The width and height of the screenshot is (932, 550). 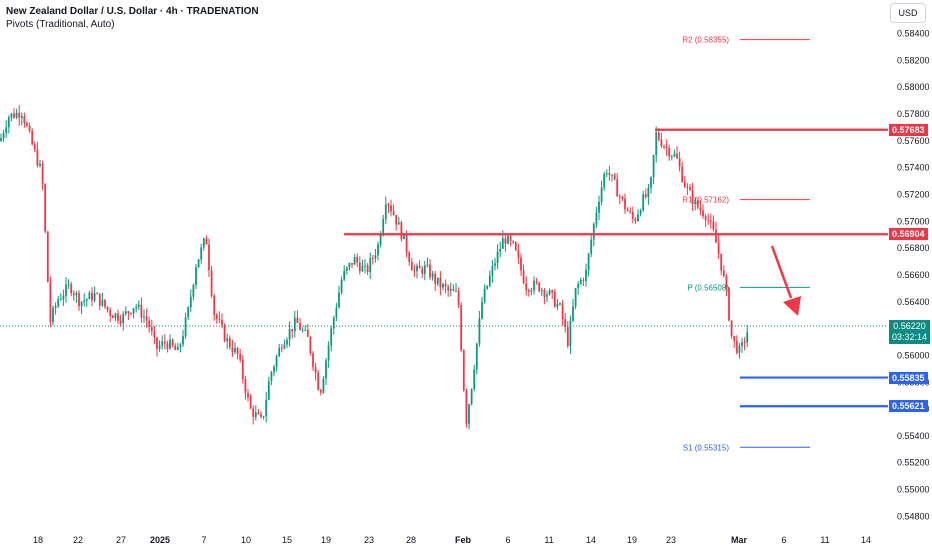 What do you see at coordinates (913, 463) in the screenshot?
I see `price-tick-label: 0.55200` at bounding box center [913, 463].